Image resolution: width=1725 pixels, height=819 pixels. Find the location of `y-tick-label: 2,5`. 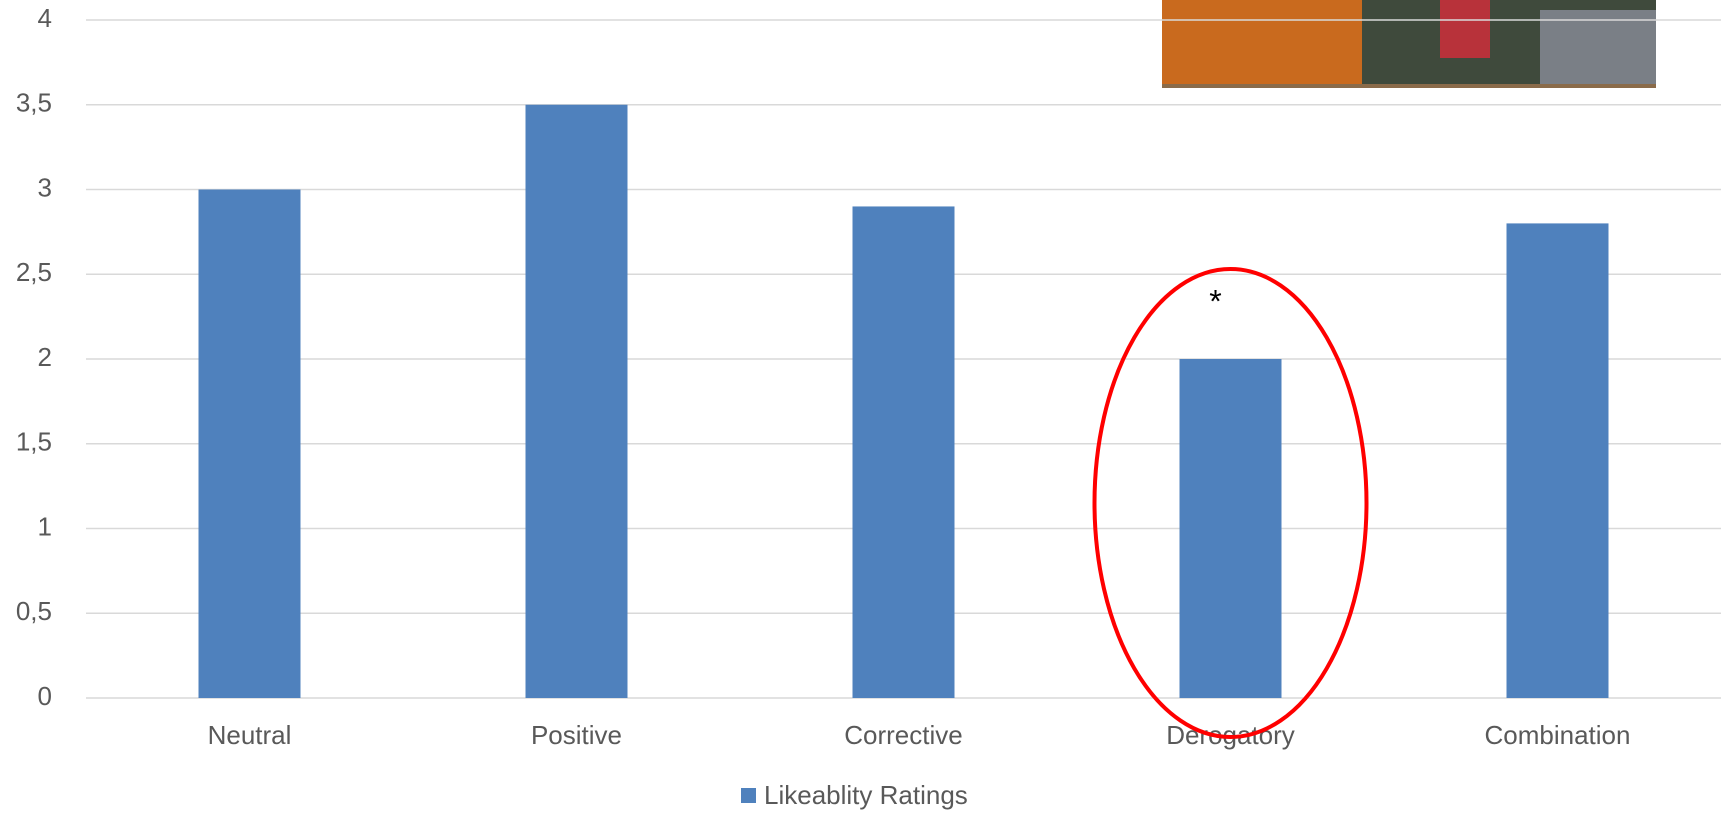

y-tick-label: 2,5 is located at coordinates (34, 272).